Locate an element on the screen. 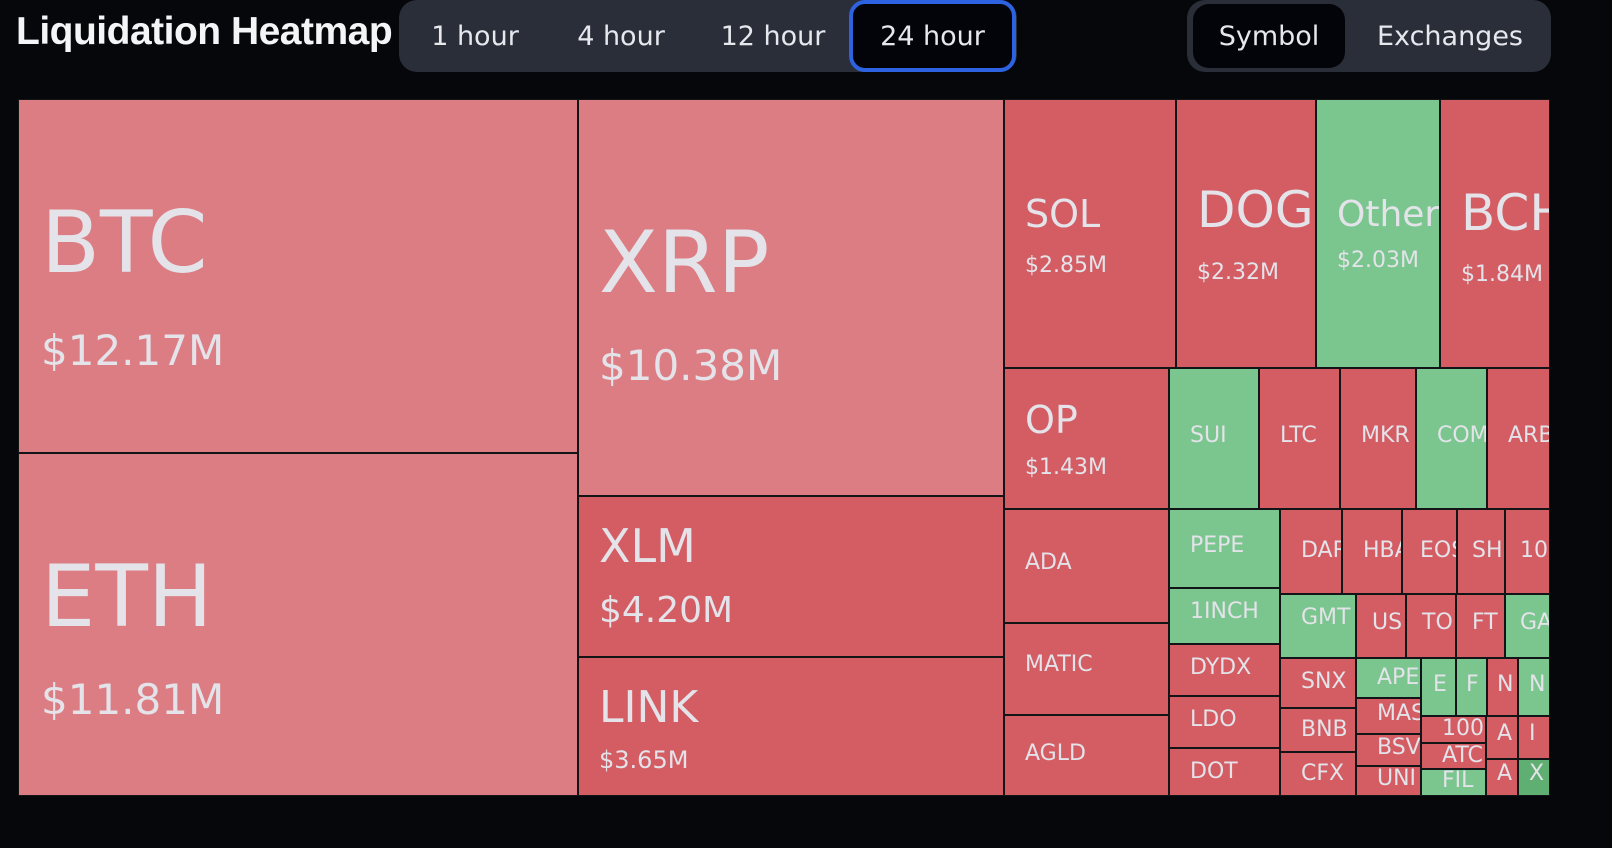  tile-sol: SOL $2.85M is located at coordinates (1090, 233).